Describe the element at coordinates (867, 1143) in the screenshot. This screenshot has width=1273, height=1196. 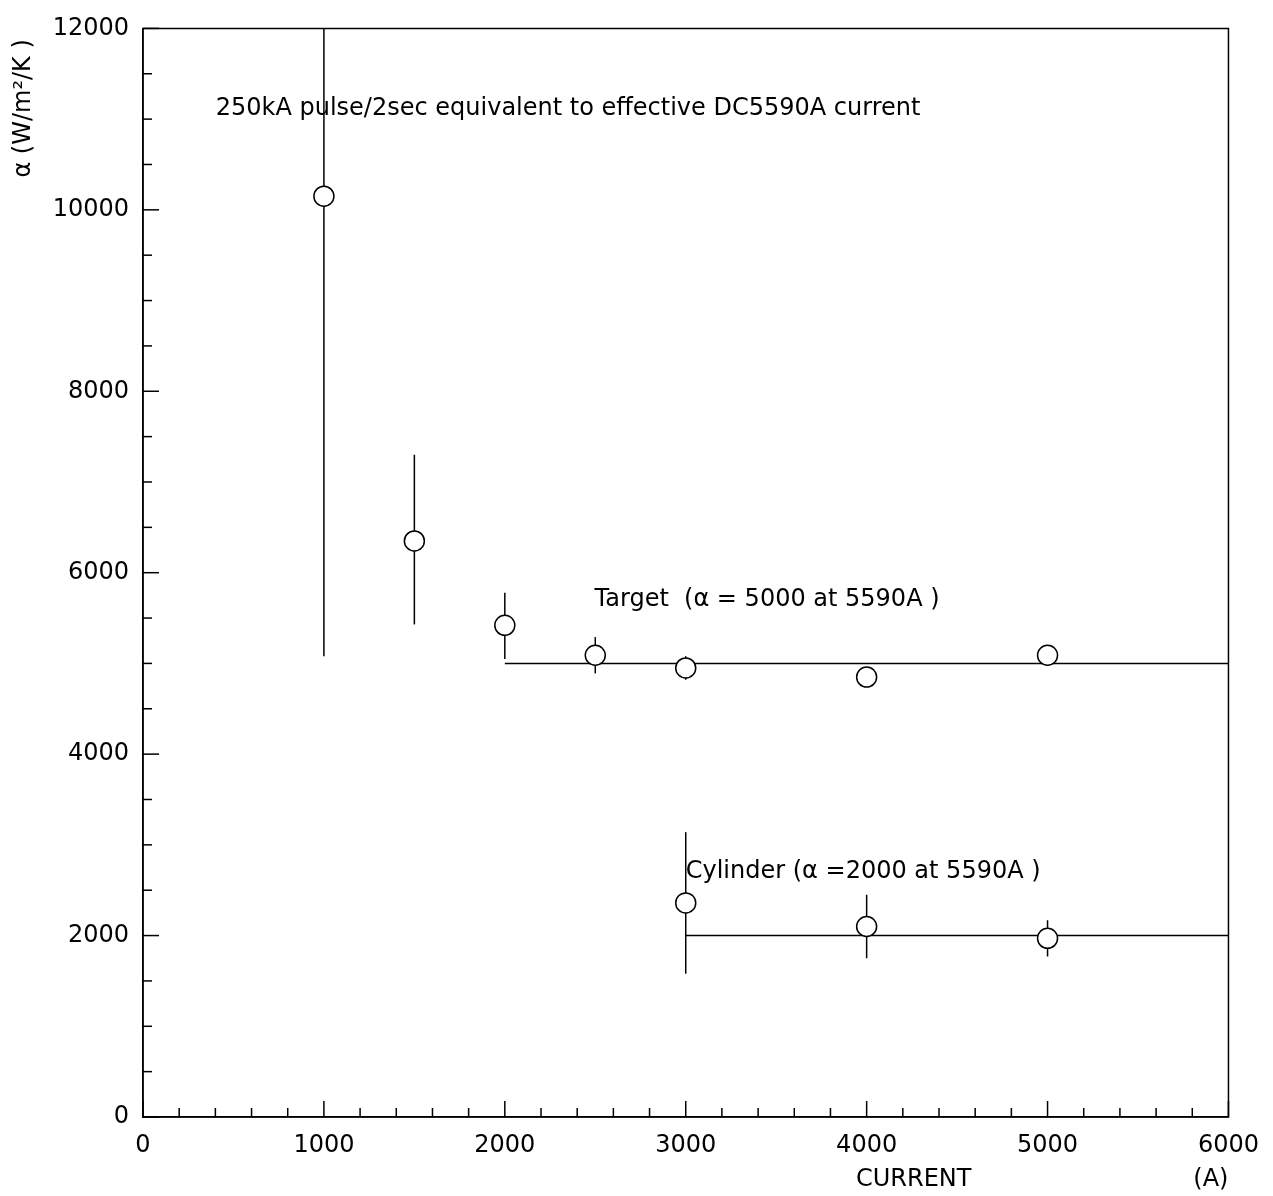
I see `x-tick-label: 4000` at that location.